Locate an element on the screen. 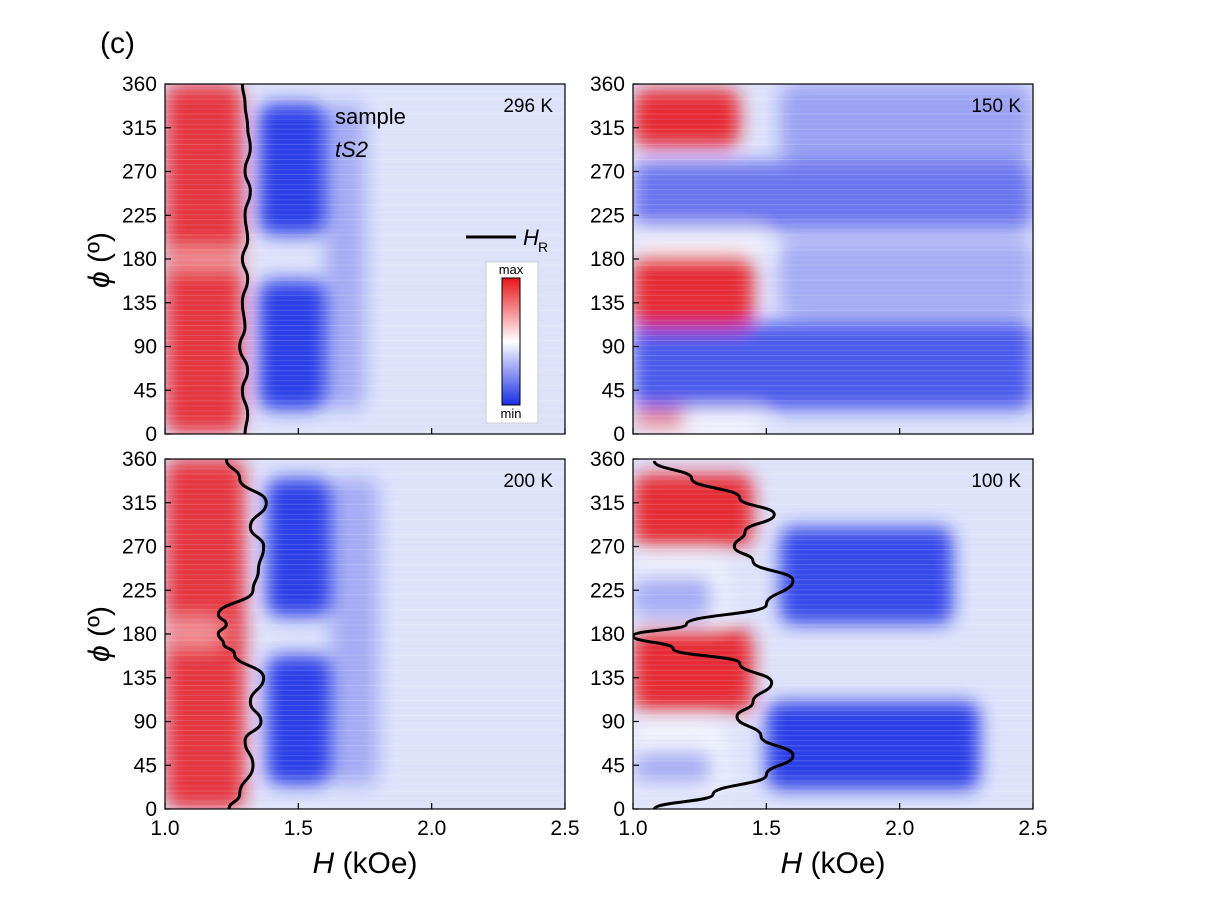  colorbar: max min is located at coordinates (512, 342).